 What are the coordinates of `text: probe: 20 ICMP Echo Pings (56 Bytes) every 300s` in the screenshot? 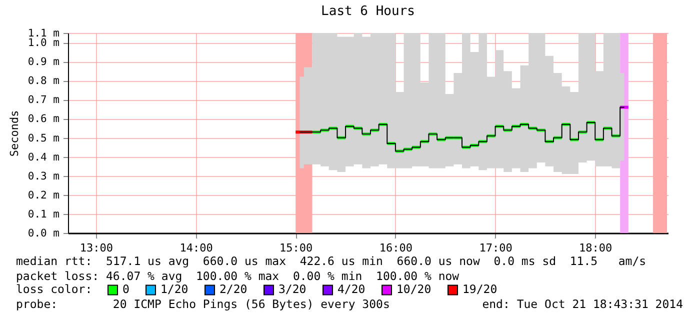 It's located at (203, 304).